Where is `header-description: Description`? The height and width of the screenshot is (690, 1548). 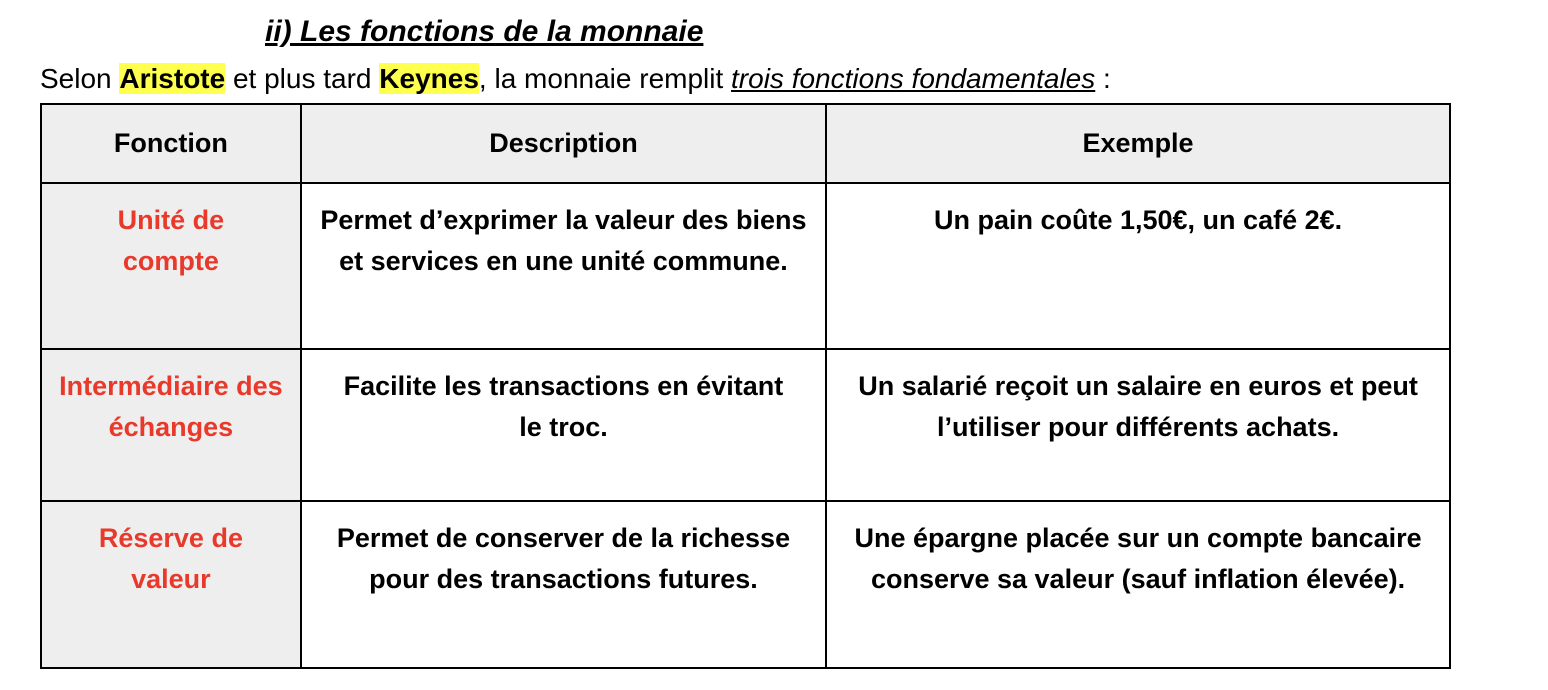 header-description: Description is located at coordinates (563, 143).